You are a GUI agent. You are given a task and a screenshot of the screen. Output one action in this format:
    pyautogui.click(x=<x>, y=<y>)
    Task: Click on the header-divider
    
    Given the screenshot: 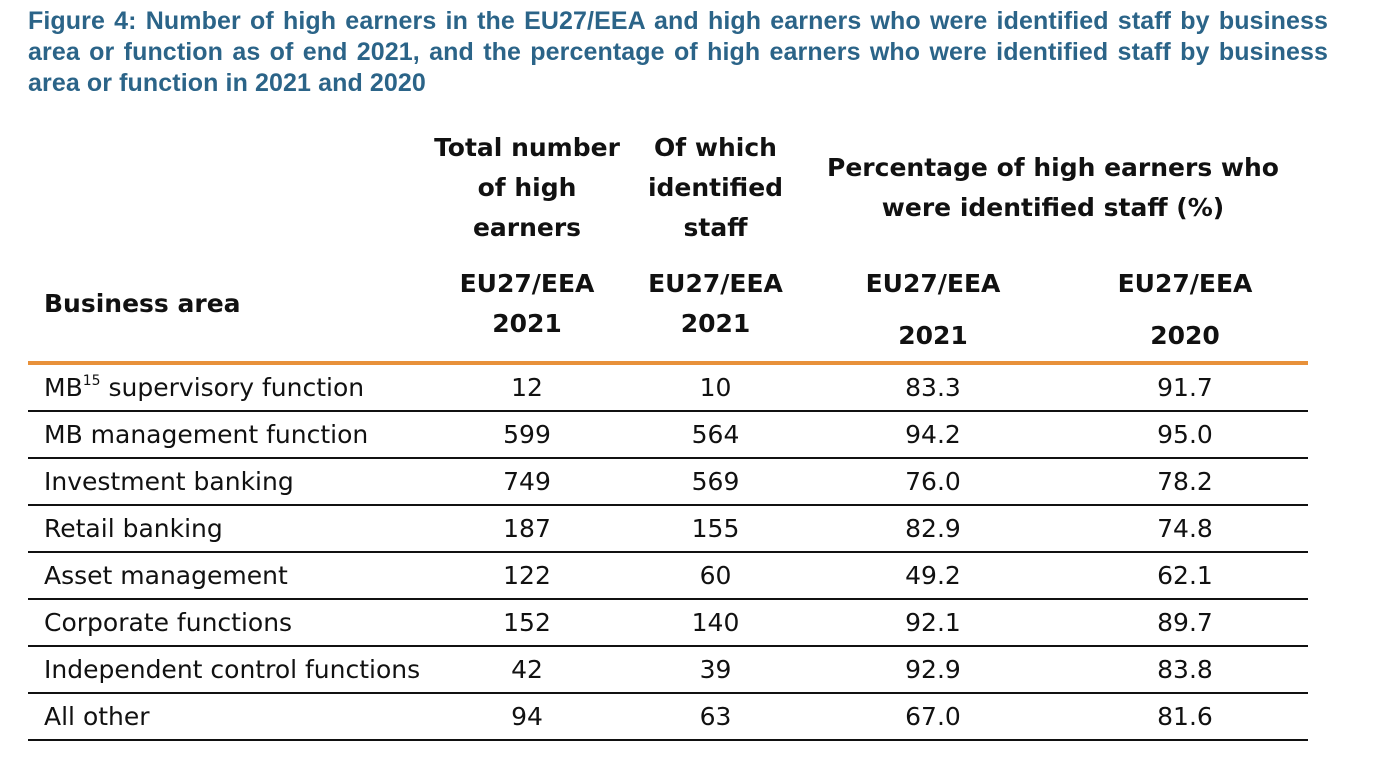 What is the action you would take?
    pyautogui.click(x=668, y=363)
    